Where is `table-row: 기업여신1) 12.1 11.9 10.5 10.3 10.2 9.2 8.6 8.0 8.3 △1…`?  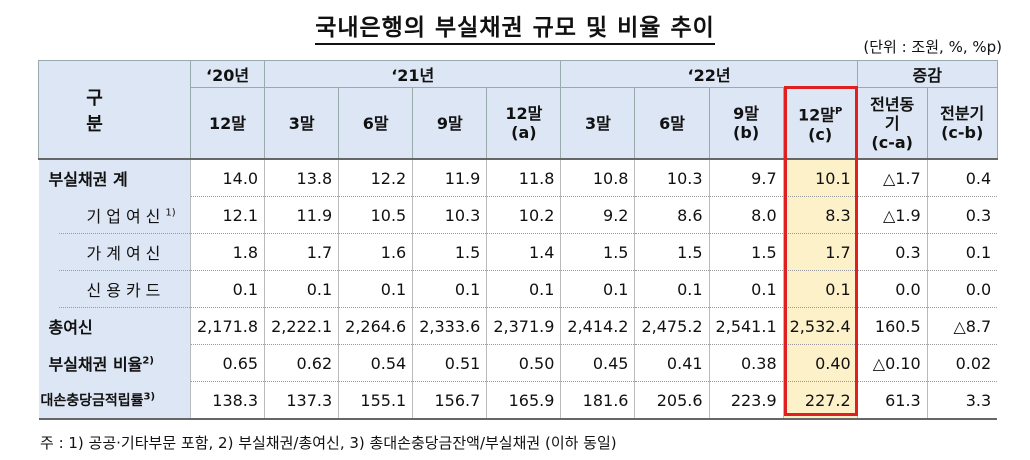
table-row: 기업여신1) 12.1 11.9 10.5 10.3 10.2 9.2 8.6 8.0 8.3 △1… is located at coordinates (518, 215).